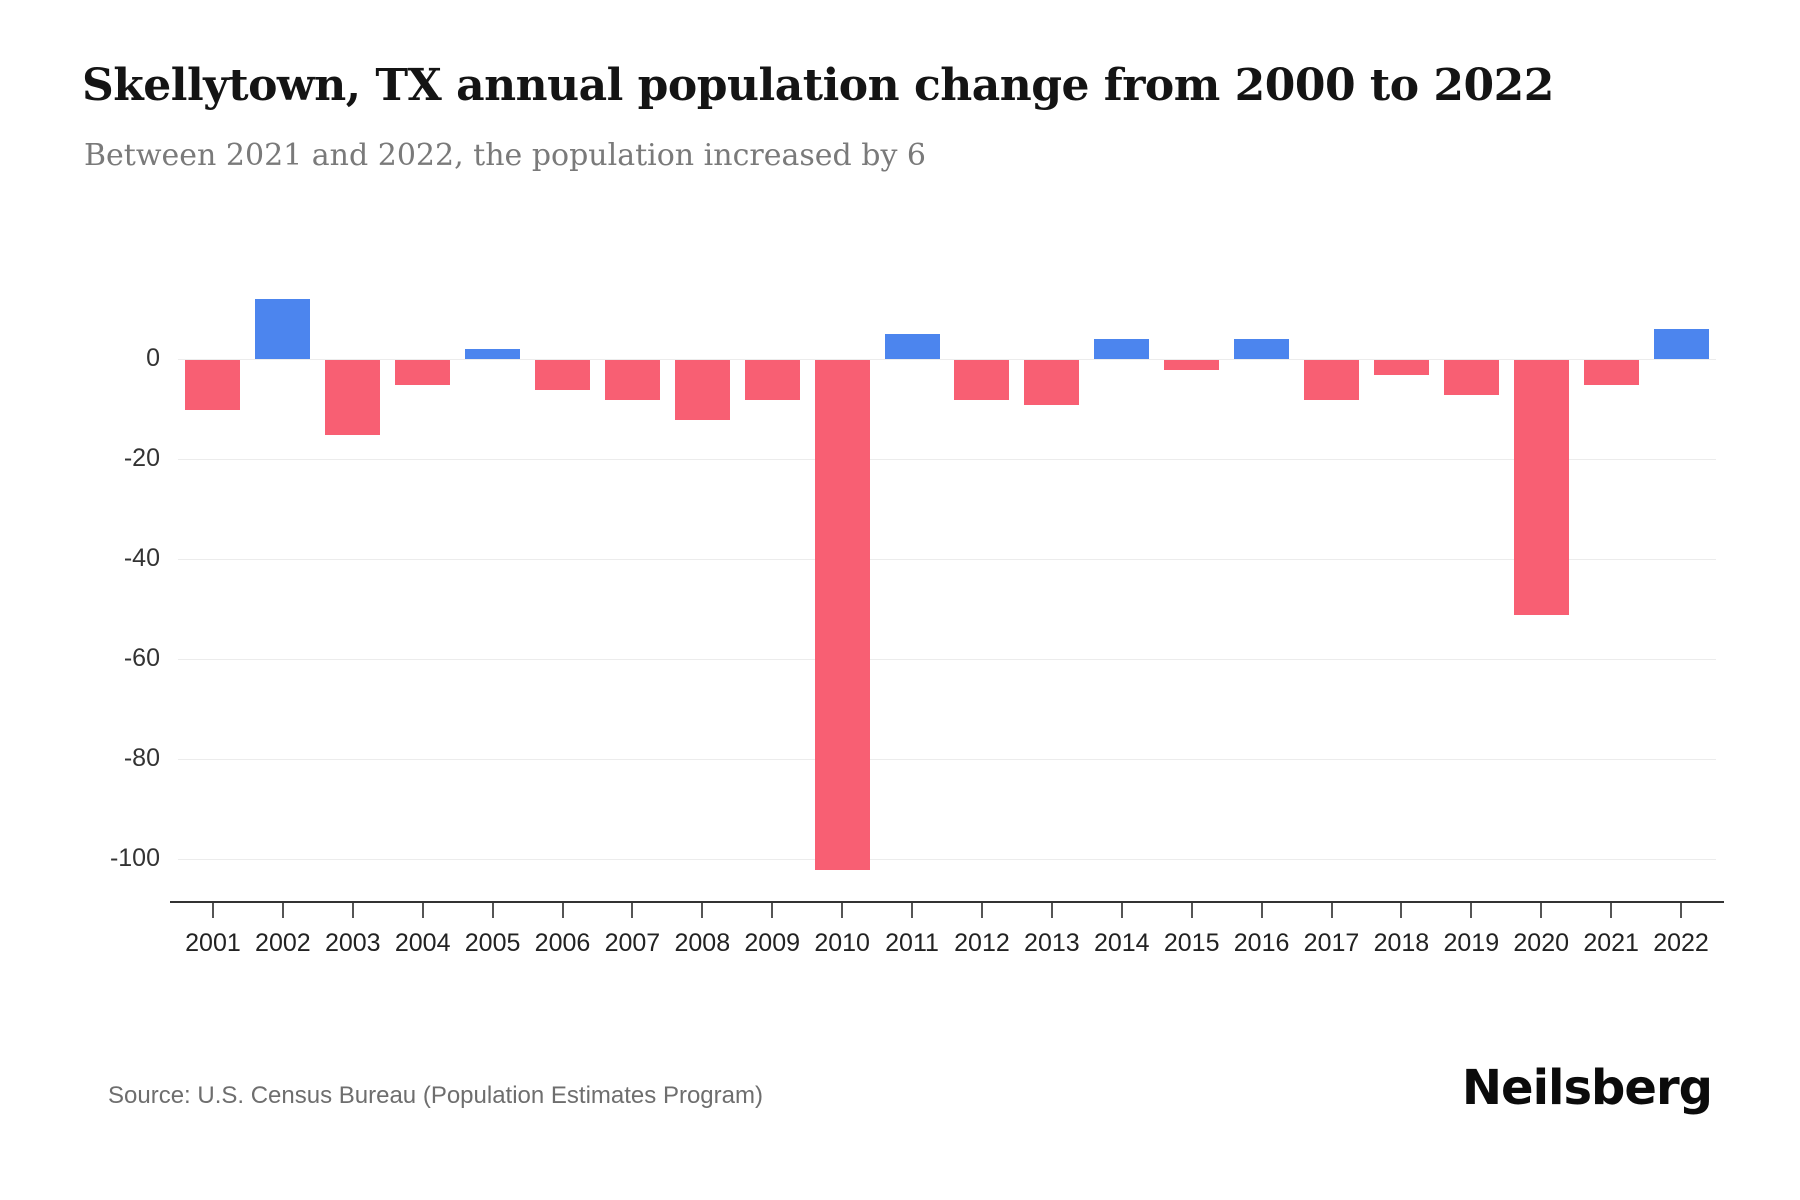 The image size is (1800, 1200). Describe the element at coordinates (1401, 367) in the screenshot. I see `bar-2018` at that location.